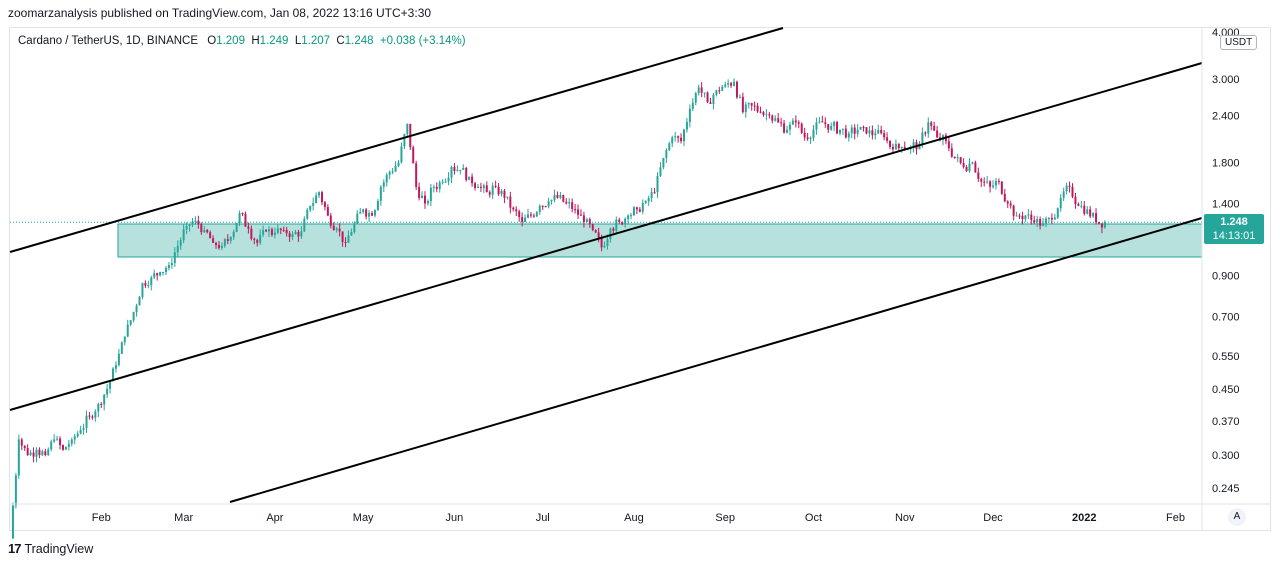  Describe the element at coordinates (1226, 489) in the screenshot. I see `price-tick-label: 0.245` at that location.